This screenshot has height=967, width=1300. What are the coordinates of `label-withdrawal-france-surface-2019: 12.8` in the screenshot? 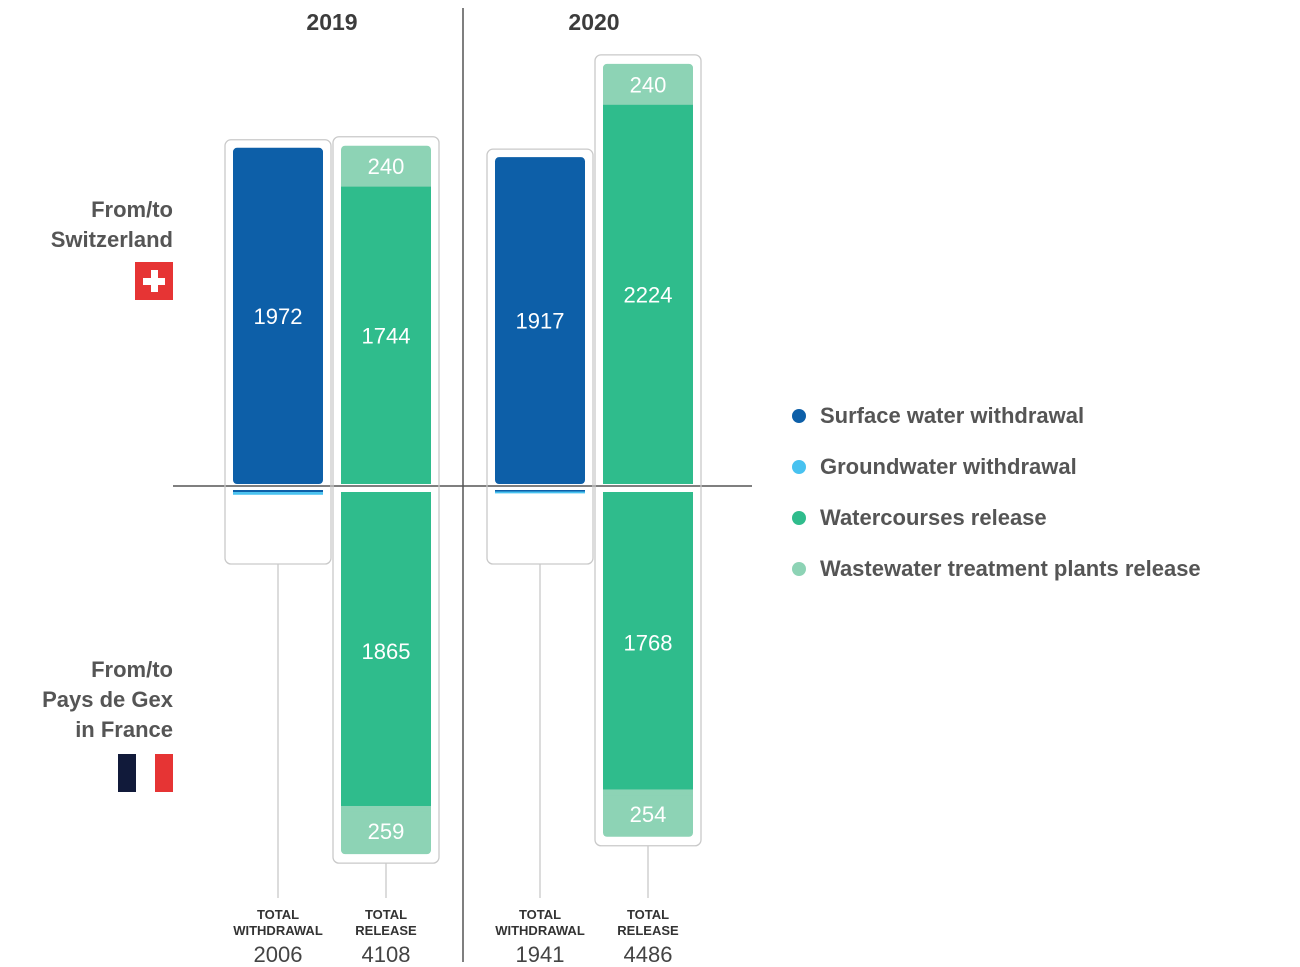 It's located at (278, 517).